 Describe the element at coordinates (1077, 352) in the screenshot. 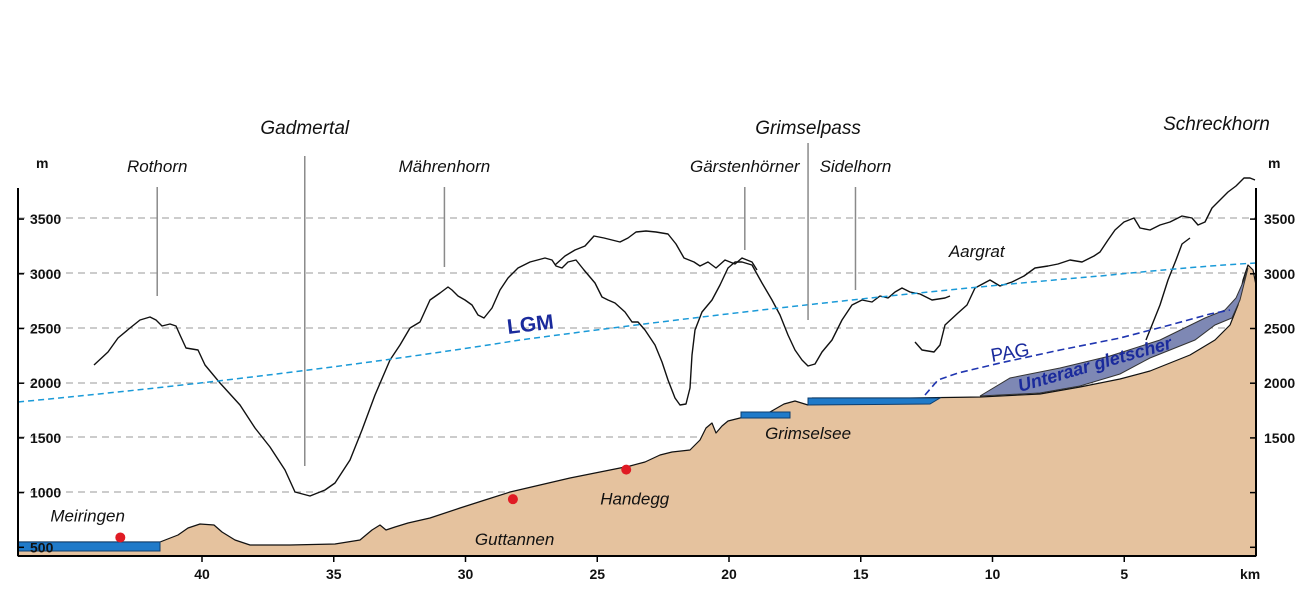

I see `pag-line` at that location.